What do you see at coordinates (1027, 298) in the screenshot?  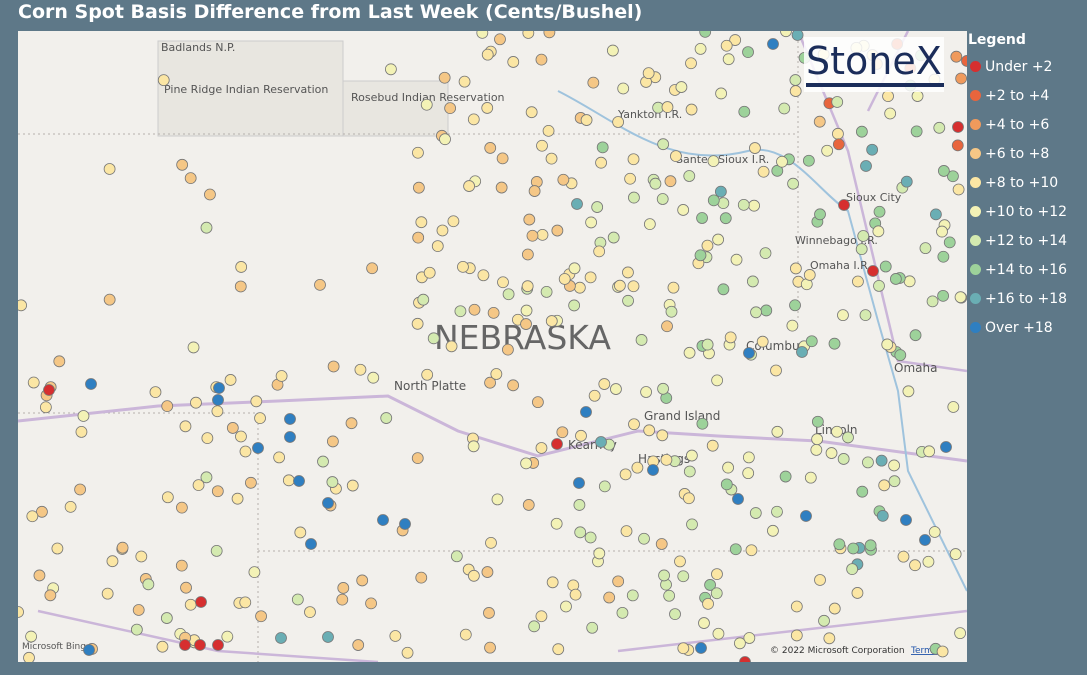 I see `legend-item: +16 to +18` at bounding box center [1027, 298].